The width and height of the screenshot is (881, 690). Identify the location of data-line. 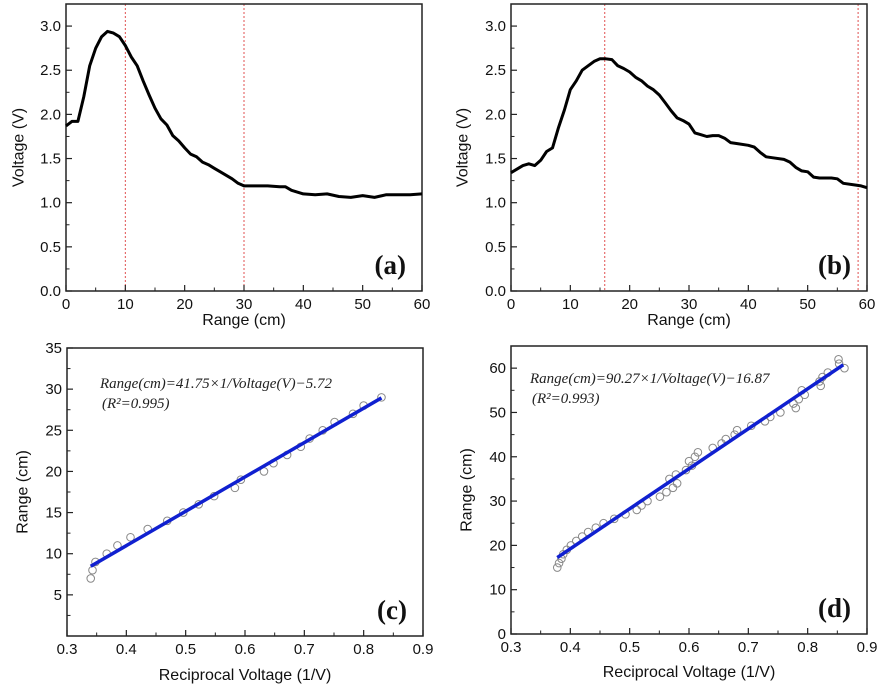
(244, 114).